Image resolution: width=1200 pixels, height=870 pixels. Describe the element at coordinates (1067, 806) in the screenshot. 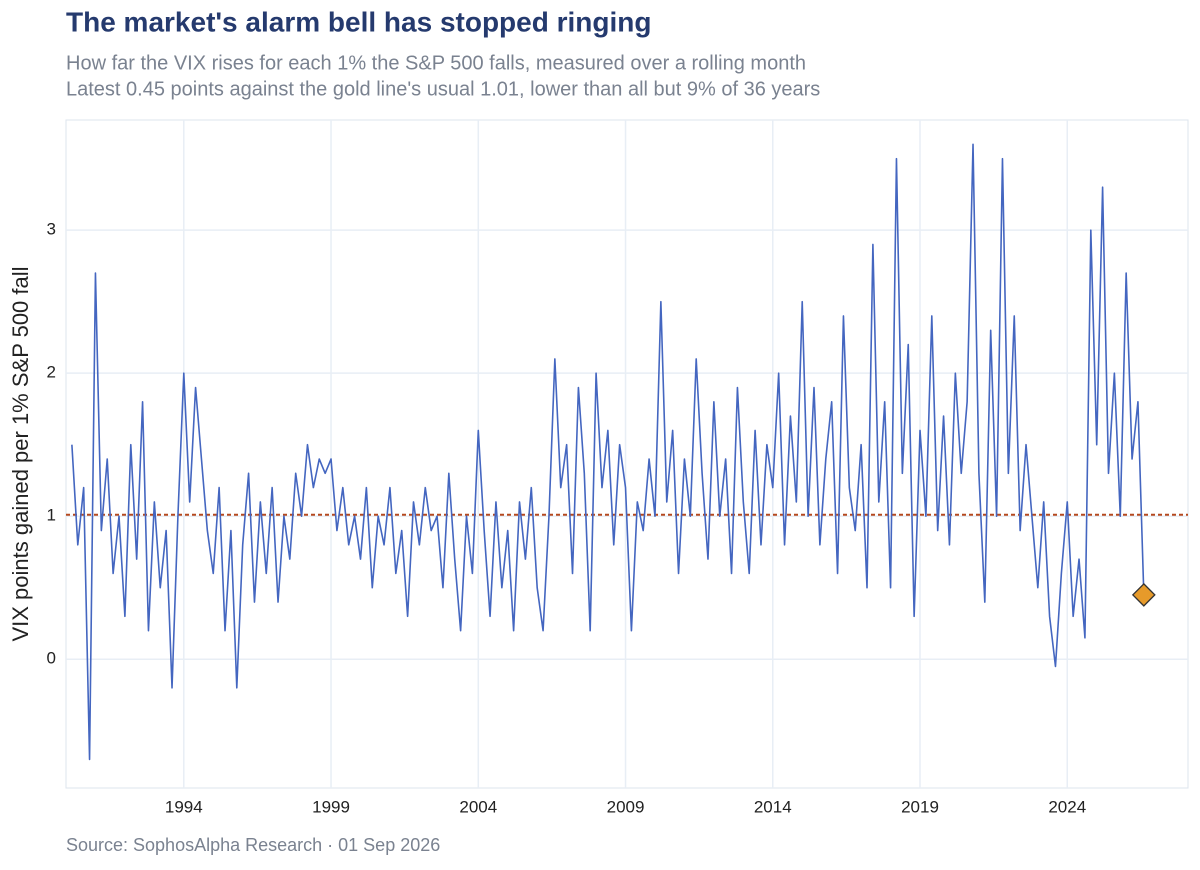

I see `x-tick-label: 2024` at that location.